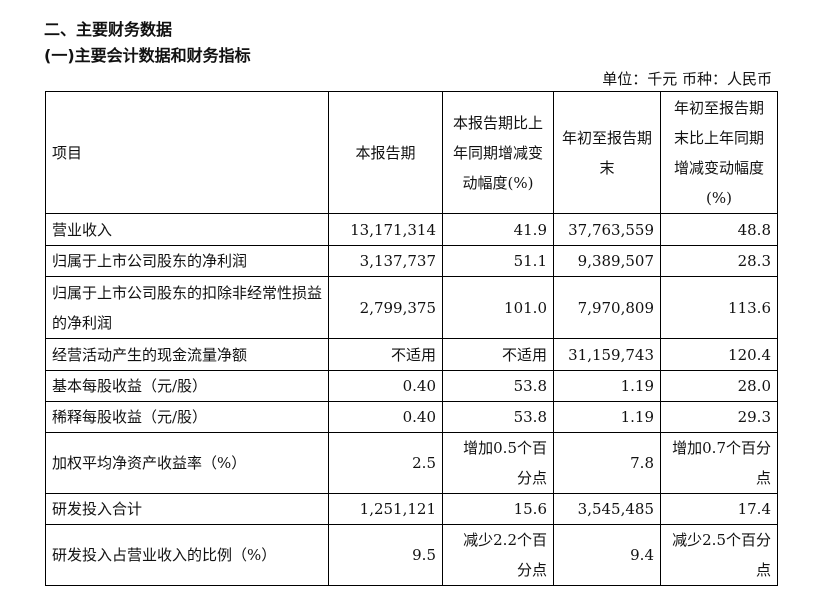 The width and height of the screenshot is (822, 597). What do you see at coordinates (385, 152) in the screenshot?
I see `header-current: 本报告期` at bounding box center [385, 152].